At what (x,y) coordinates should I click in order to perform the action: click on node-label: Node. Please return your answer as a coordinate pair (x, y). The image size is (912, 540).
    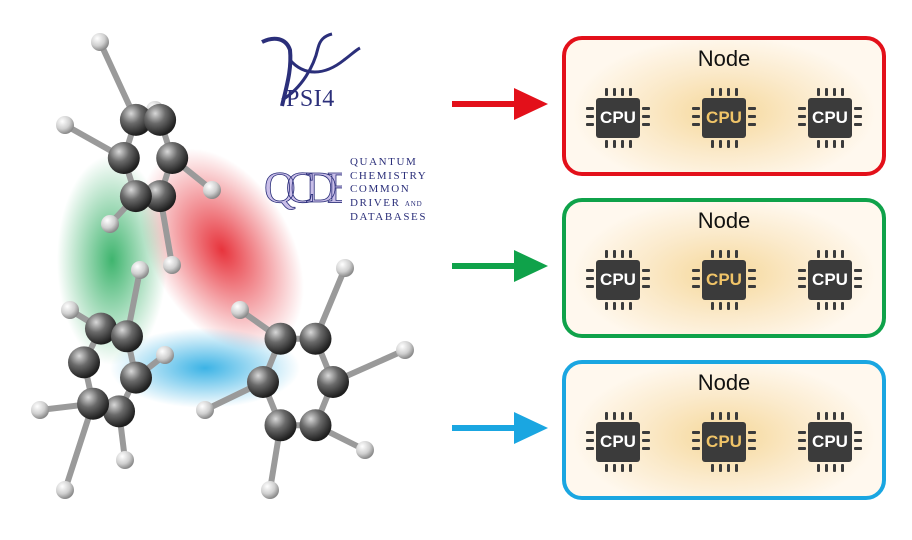
    Looking at the image, I should click on (724, 221).